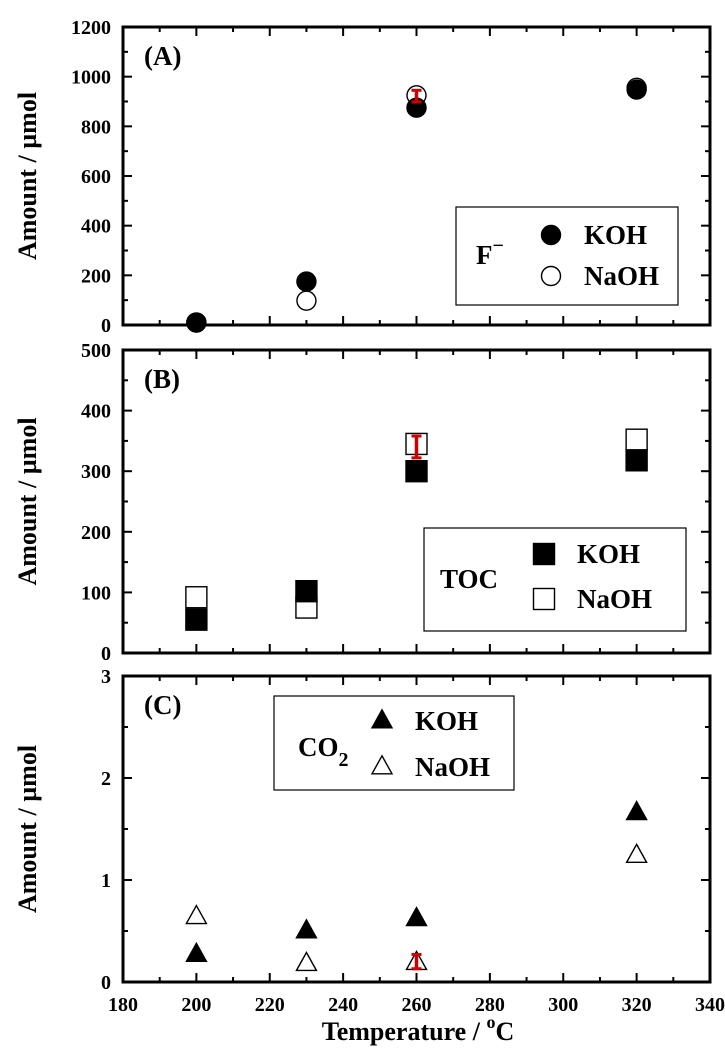 Image resolution: width=725 pixels, height=1054 pixels. Describe the element at coordinates (343, 1005) in the screenshot. I see `x-tick-label: 240` at that location.